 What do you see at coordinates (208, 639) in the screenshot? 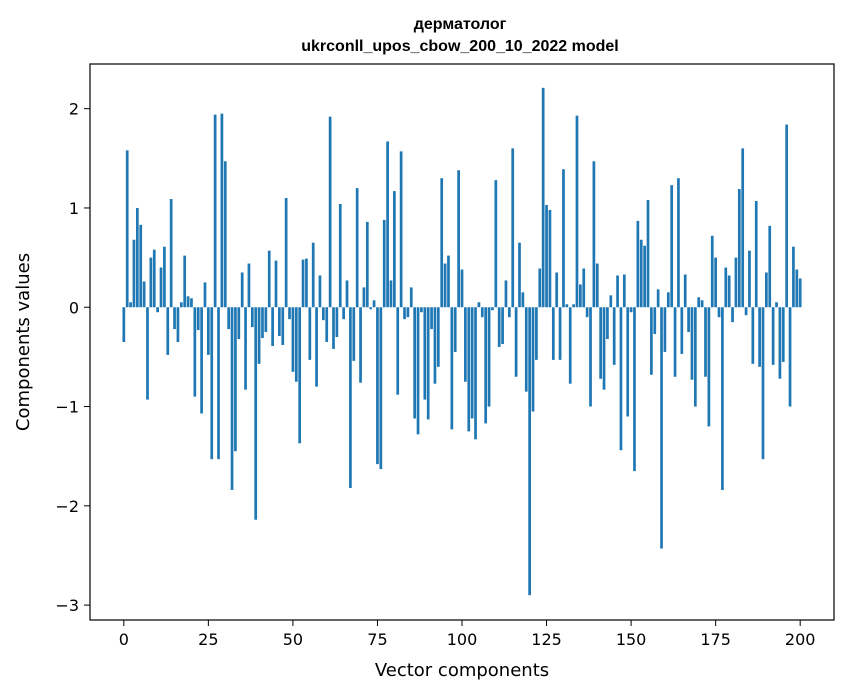
I see `x-tick-label: 25` at bounding box center [208, 639].